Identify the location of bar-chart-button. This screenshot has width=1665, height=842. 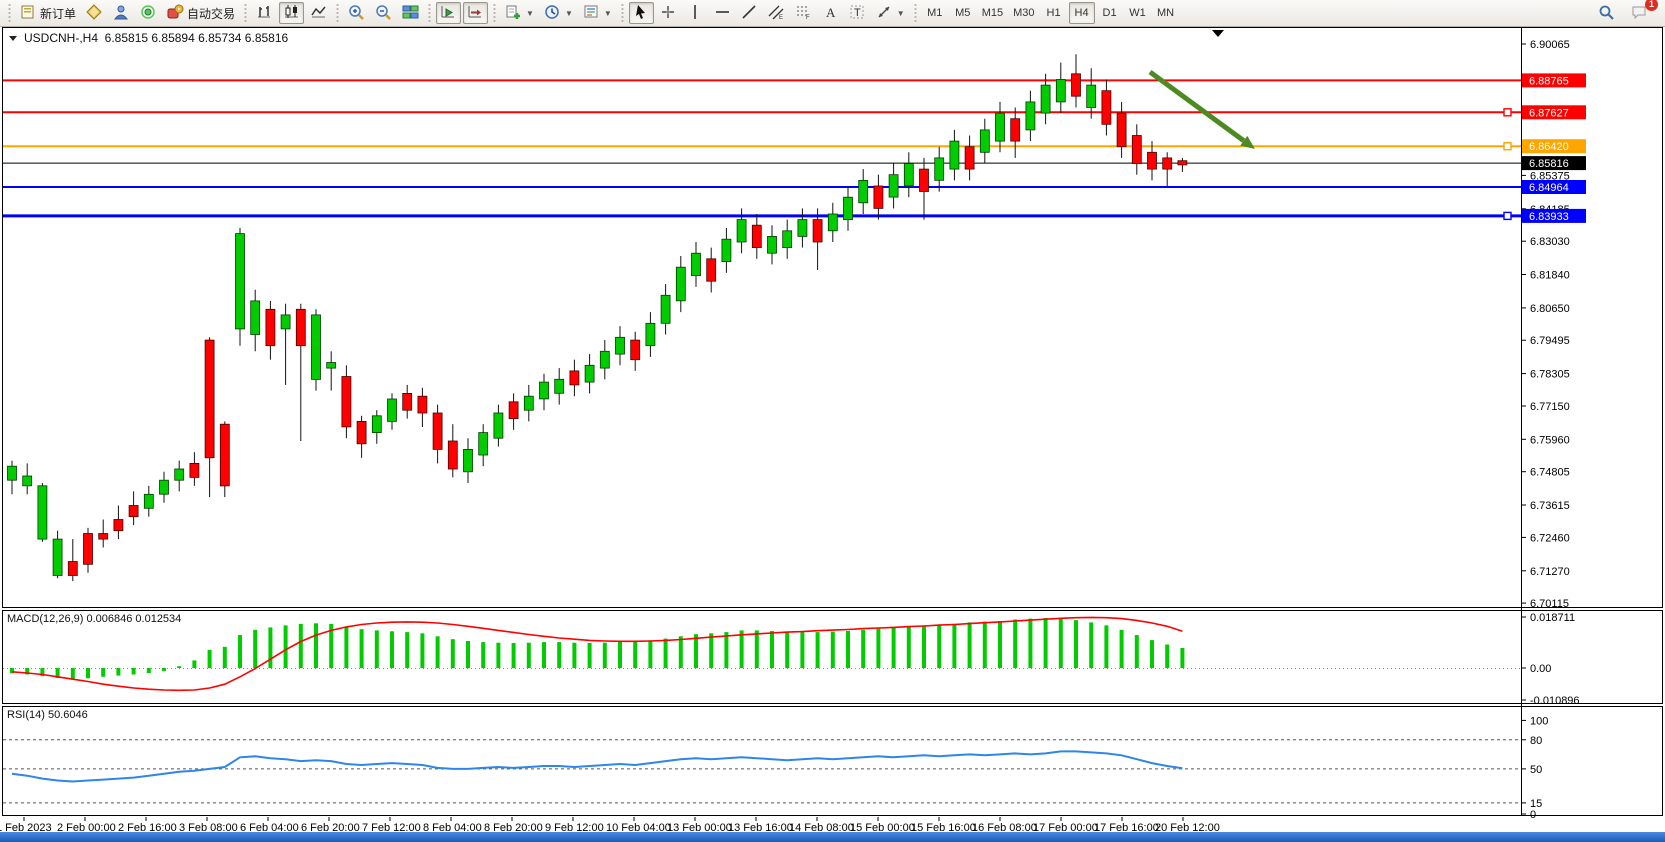
(264, 13).